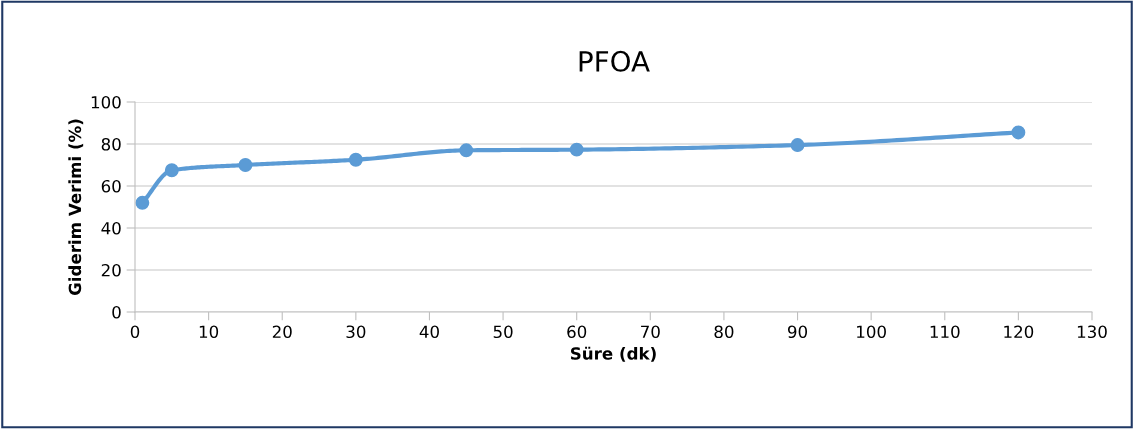  I want to click on y-axis-title: Giderim Verimi (%), so click(76, 207).